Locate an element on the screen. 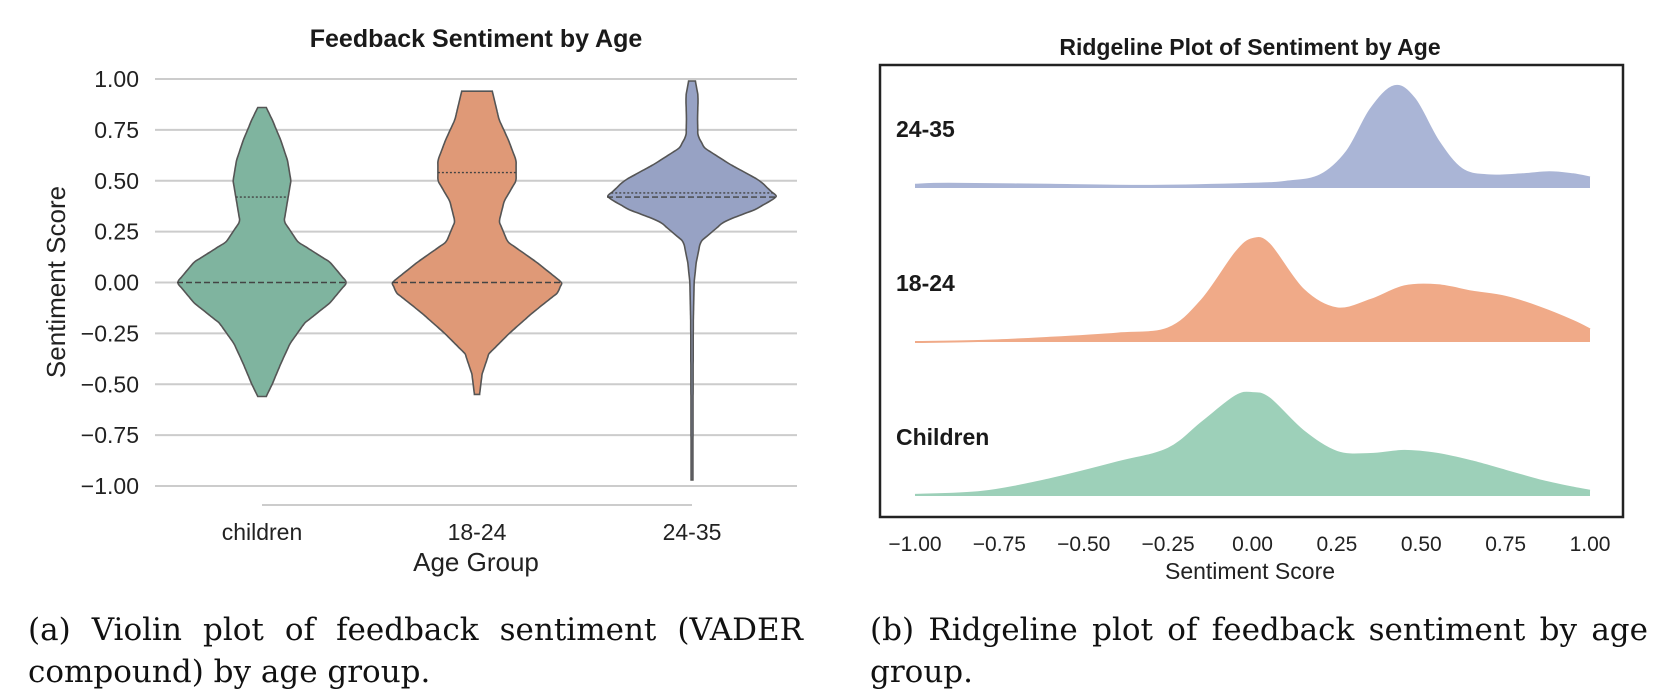  violin-chart-title: Feedback Sentiment by Age is located at coordinates (476, 39).